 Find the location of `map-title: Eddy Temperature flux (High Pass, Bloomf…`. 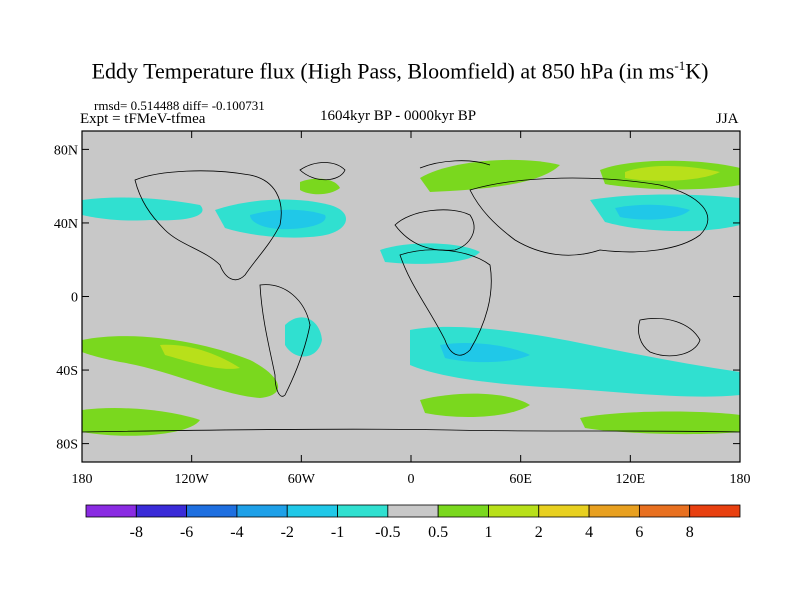

map-title: Eddy Temperature flux (High Pass, Bloomf… is located at coordinates (400, 71).